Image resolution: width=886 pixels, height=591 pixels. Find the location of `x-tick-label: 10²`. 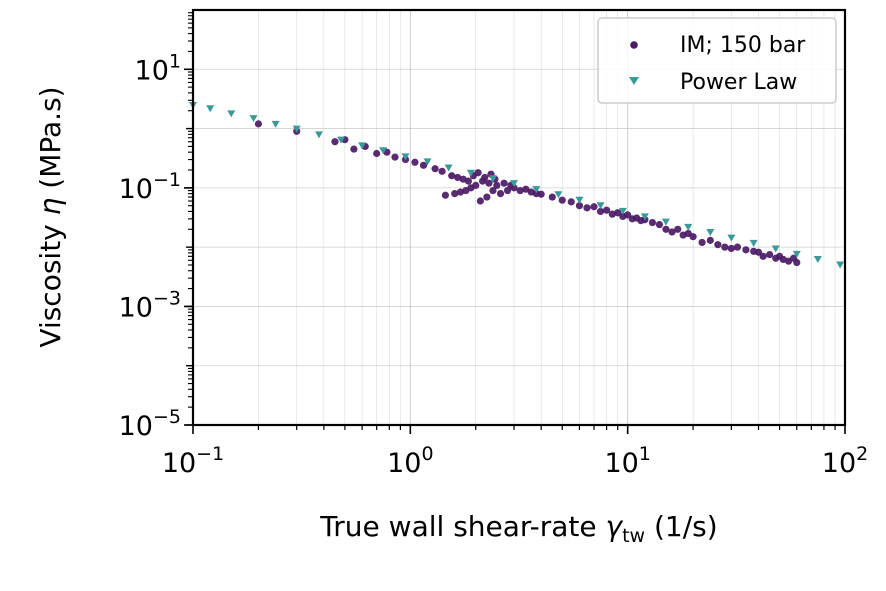

x-tick-label: 10² is located at coordinates (845, 461).